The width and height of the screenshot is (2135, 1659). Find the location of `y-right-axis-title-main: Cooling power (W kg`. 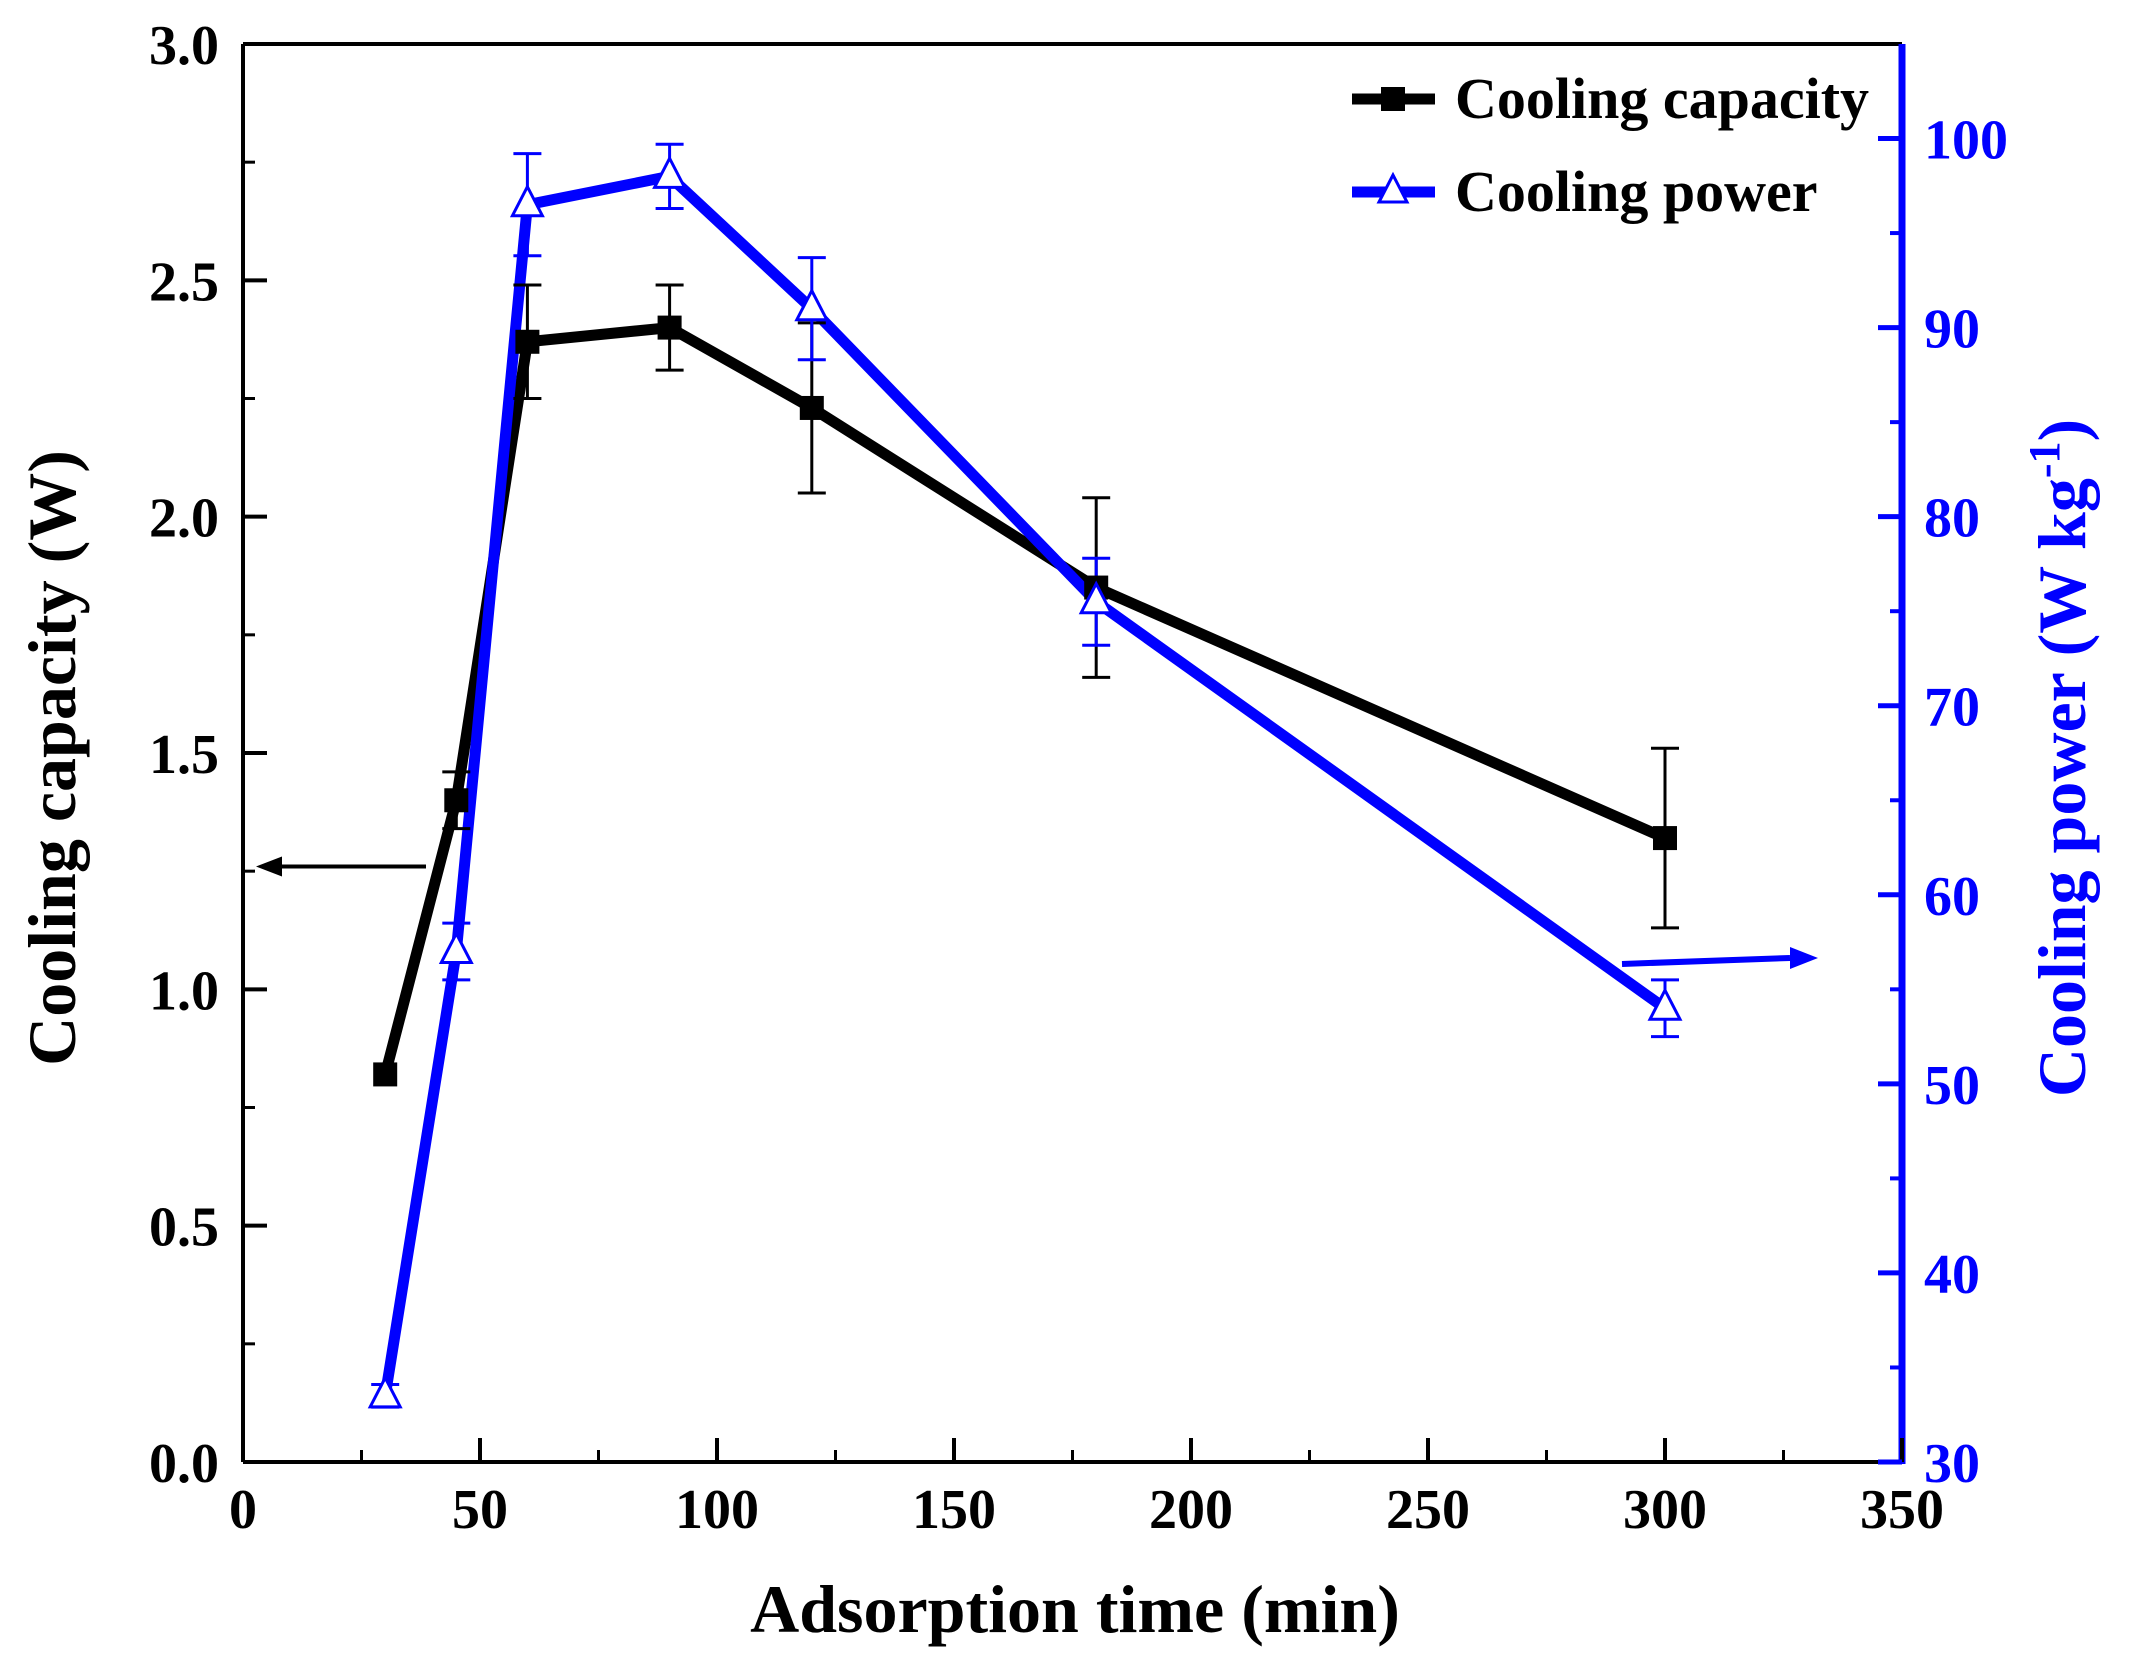

y-right-axis-title-main: Cooling power (W kg is located at coordinates (2062, 787).